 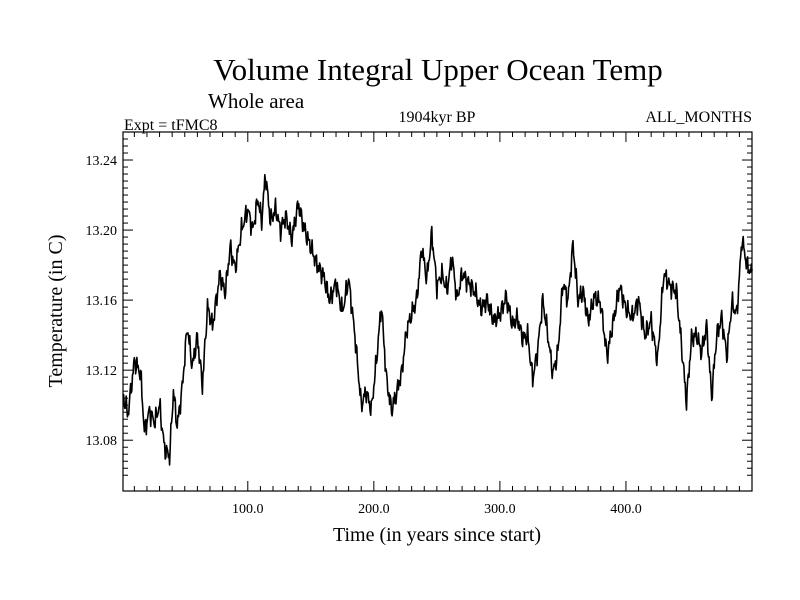 What do you see at coordinates (56, 311) in the screenshot?
I see `y-axis-label: Temperature (in C)` at bounding box center [56, 311].